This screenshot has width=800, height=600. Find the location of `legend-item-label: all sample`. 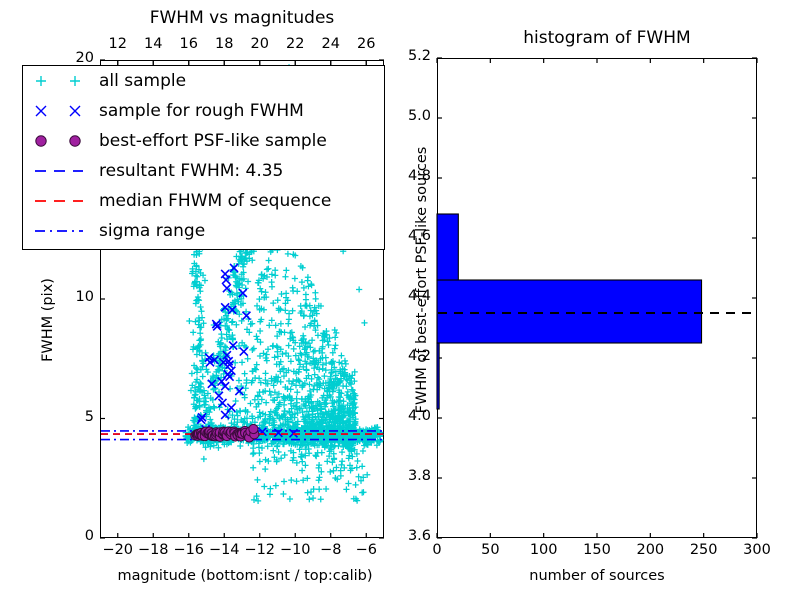

legend-item-label: all sample is located at coordinates (143, 81).